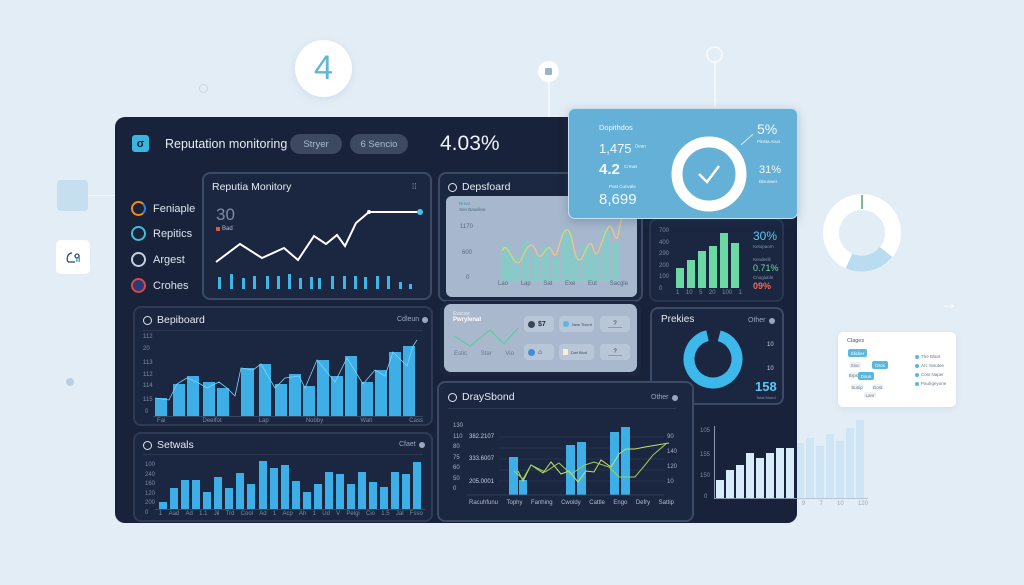 The width and height of the screenshot is (1024, 585). I want to click on sidebar-item: Crohes, so click(159, 285).